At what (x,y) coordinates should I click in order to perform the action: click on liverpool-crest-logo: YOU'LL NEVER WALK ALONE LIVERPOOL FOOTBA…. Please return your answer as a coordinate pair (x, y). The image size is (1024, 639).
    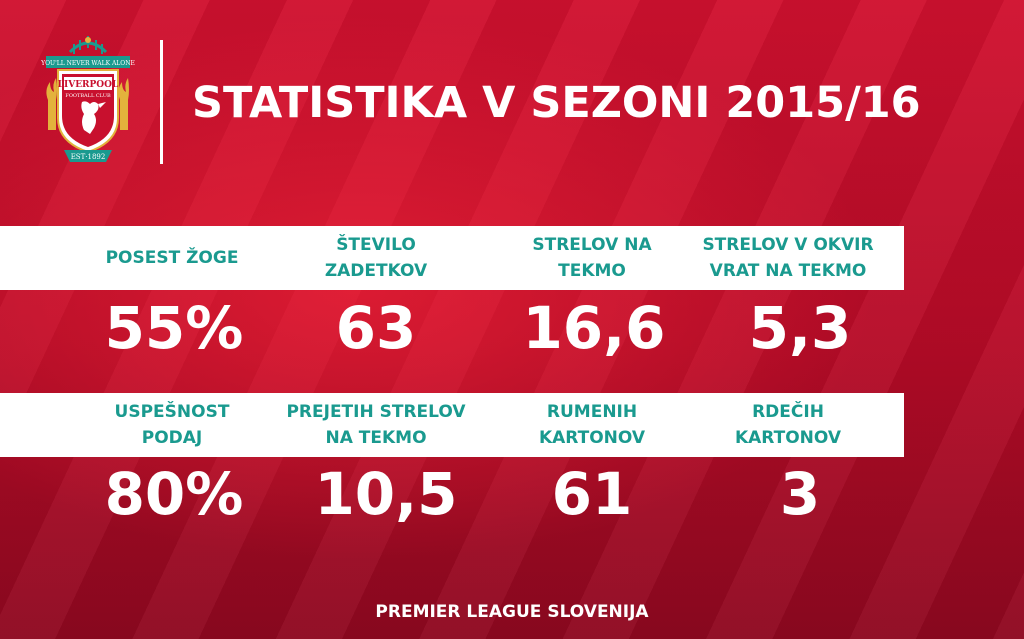
    Looking at the image, I should click on (87, 99).